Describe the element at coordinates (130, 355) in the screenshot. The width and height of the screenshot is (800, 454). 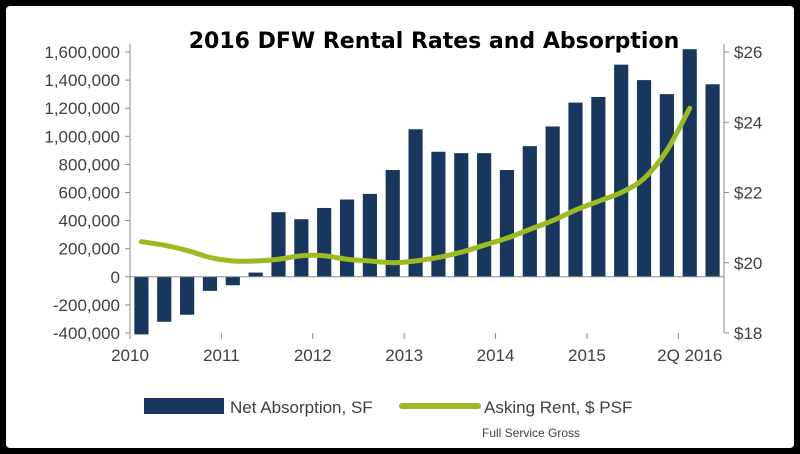
I see `x-tick-label: 2010` at that location.